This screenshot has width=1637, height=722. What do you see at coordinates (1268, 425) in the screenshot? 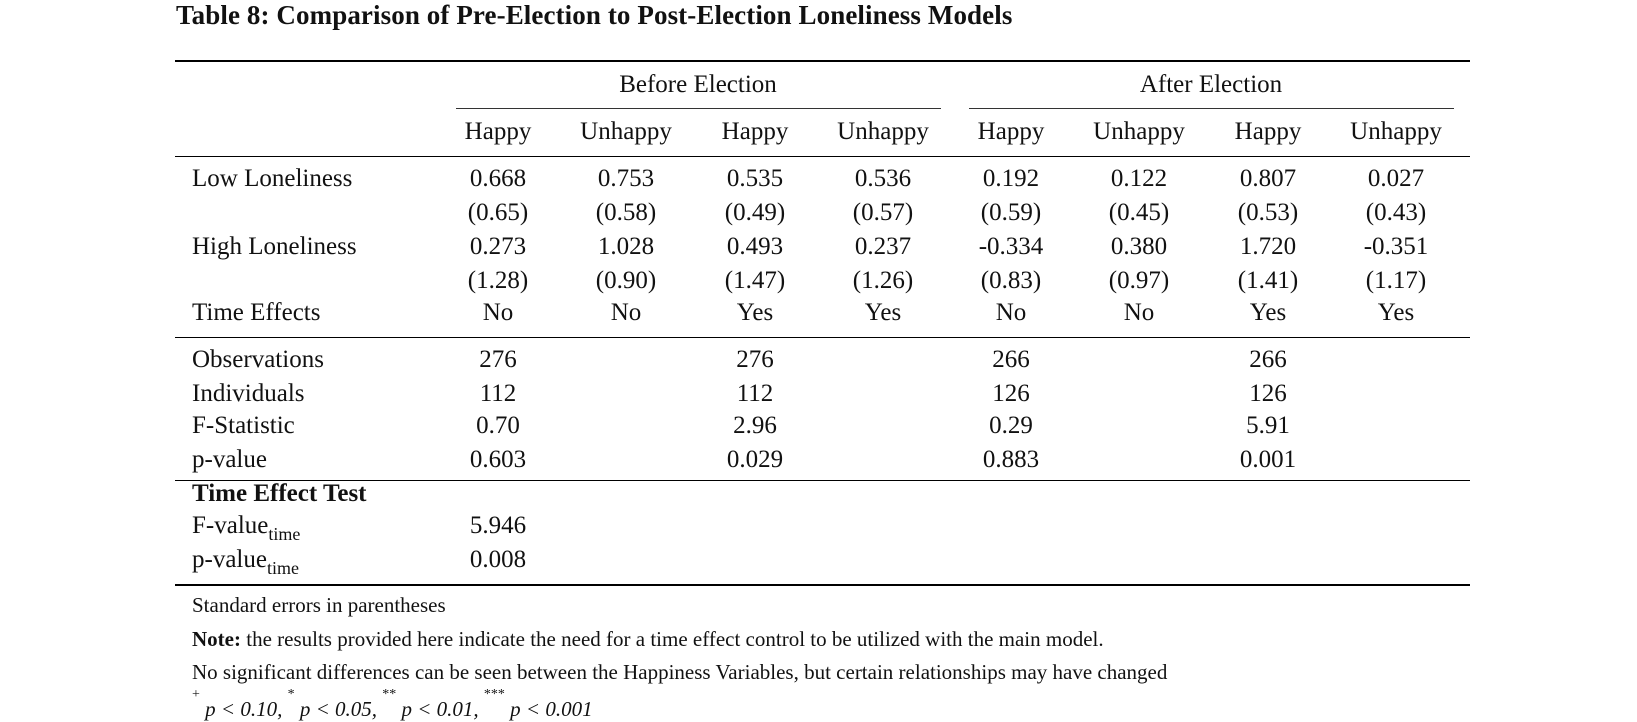
I see `table-cell: 5.91` at bounding box center [1268, 425].